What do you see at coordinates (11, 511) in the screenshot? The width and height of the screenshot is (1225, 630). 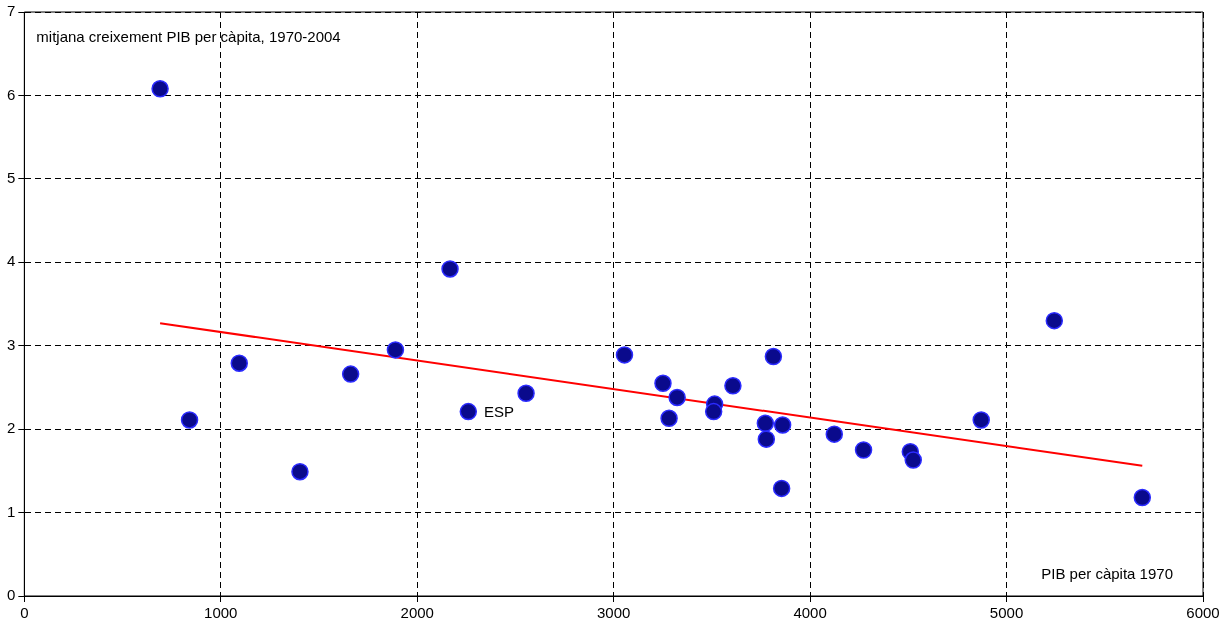 I see `y-tick-label: 1` at bounding box center [11, 511].